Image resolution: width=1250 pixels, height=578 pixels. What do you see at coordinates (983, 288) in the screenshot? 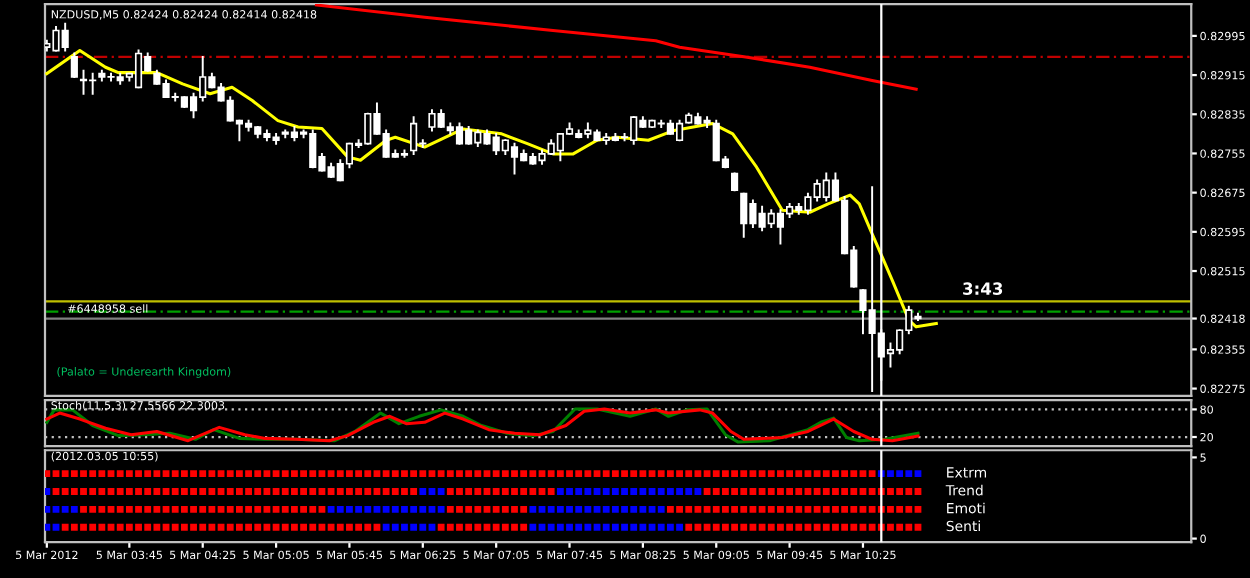
I see `annotation: 3:43` at bounding box center [983, 288].